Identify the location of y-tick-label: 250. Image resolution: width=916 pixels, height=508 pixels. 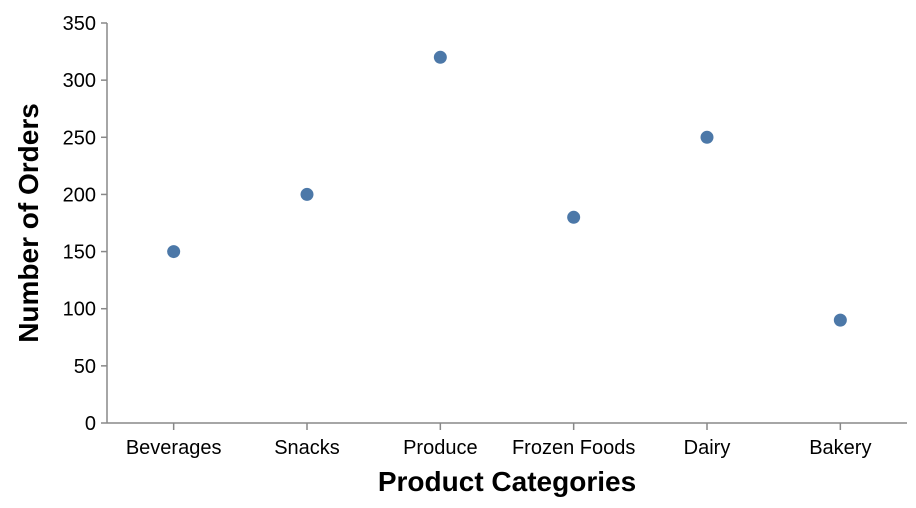
(79, 138).